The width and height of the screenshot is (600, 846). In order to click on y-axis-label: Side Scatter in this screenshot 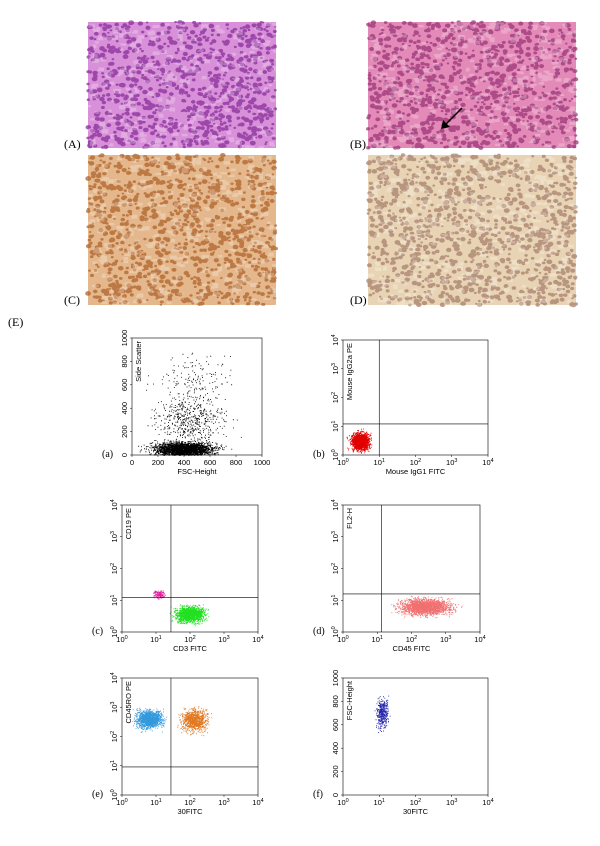, I will do `click(138, 361)`.